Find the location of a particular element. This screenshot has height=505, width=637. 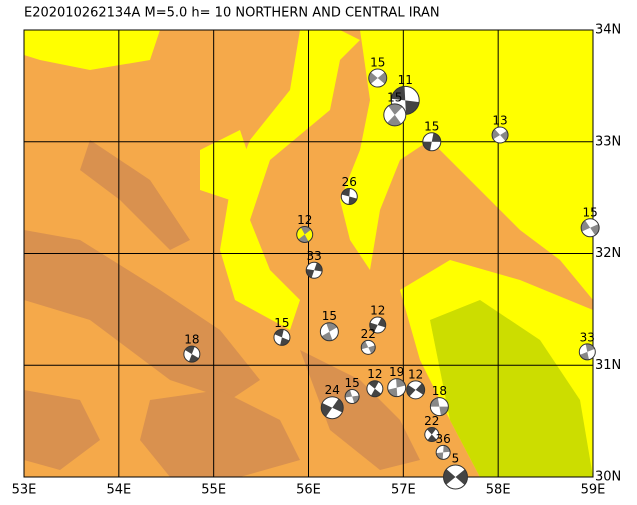

beachball-bg is located at coordinates (431, 434).